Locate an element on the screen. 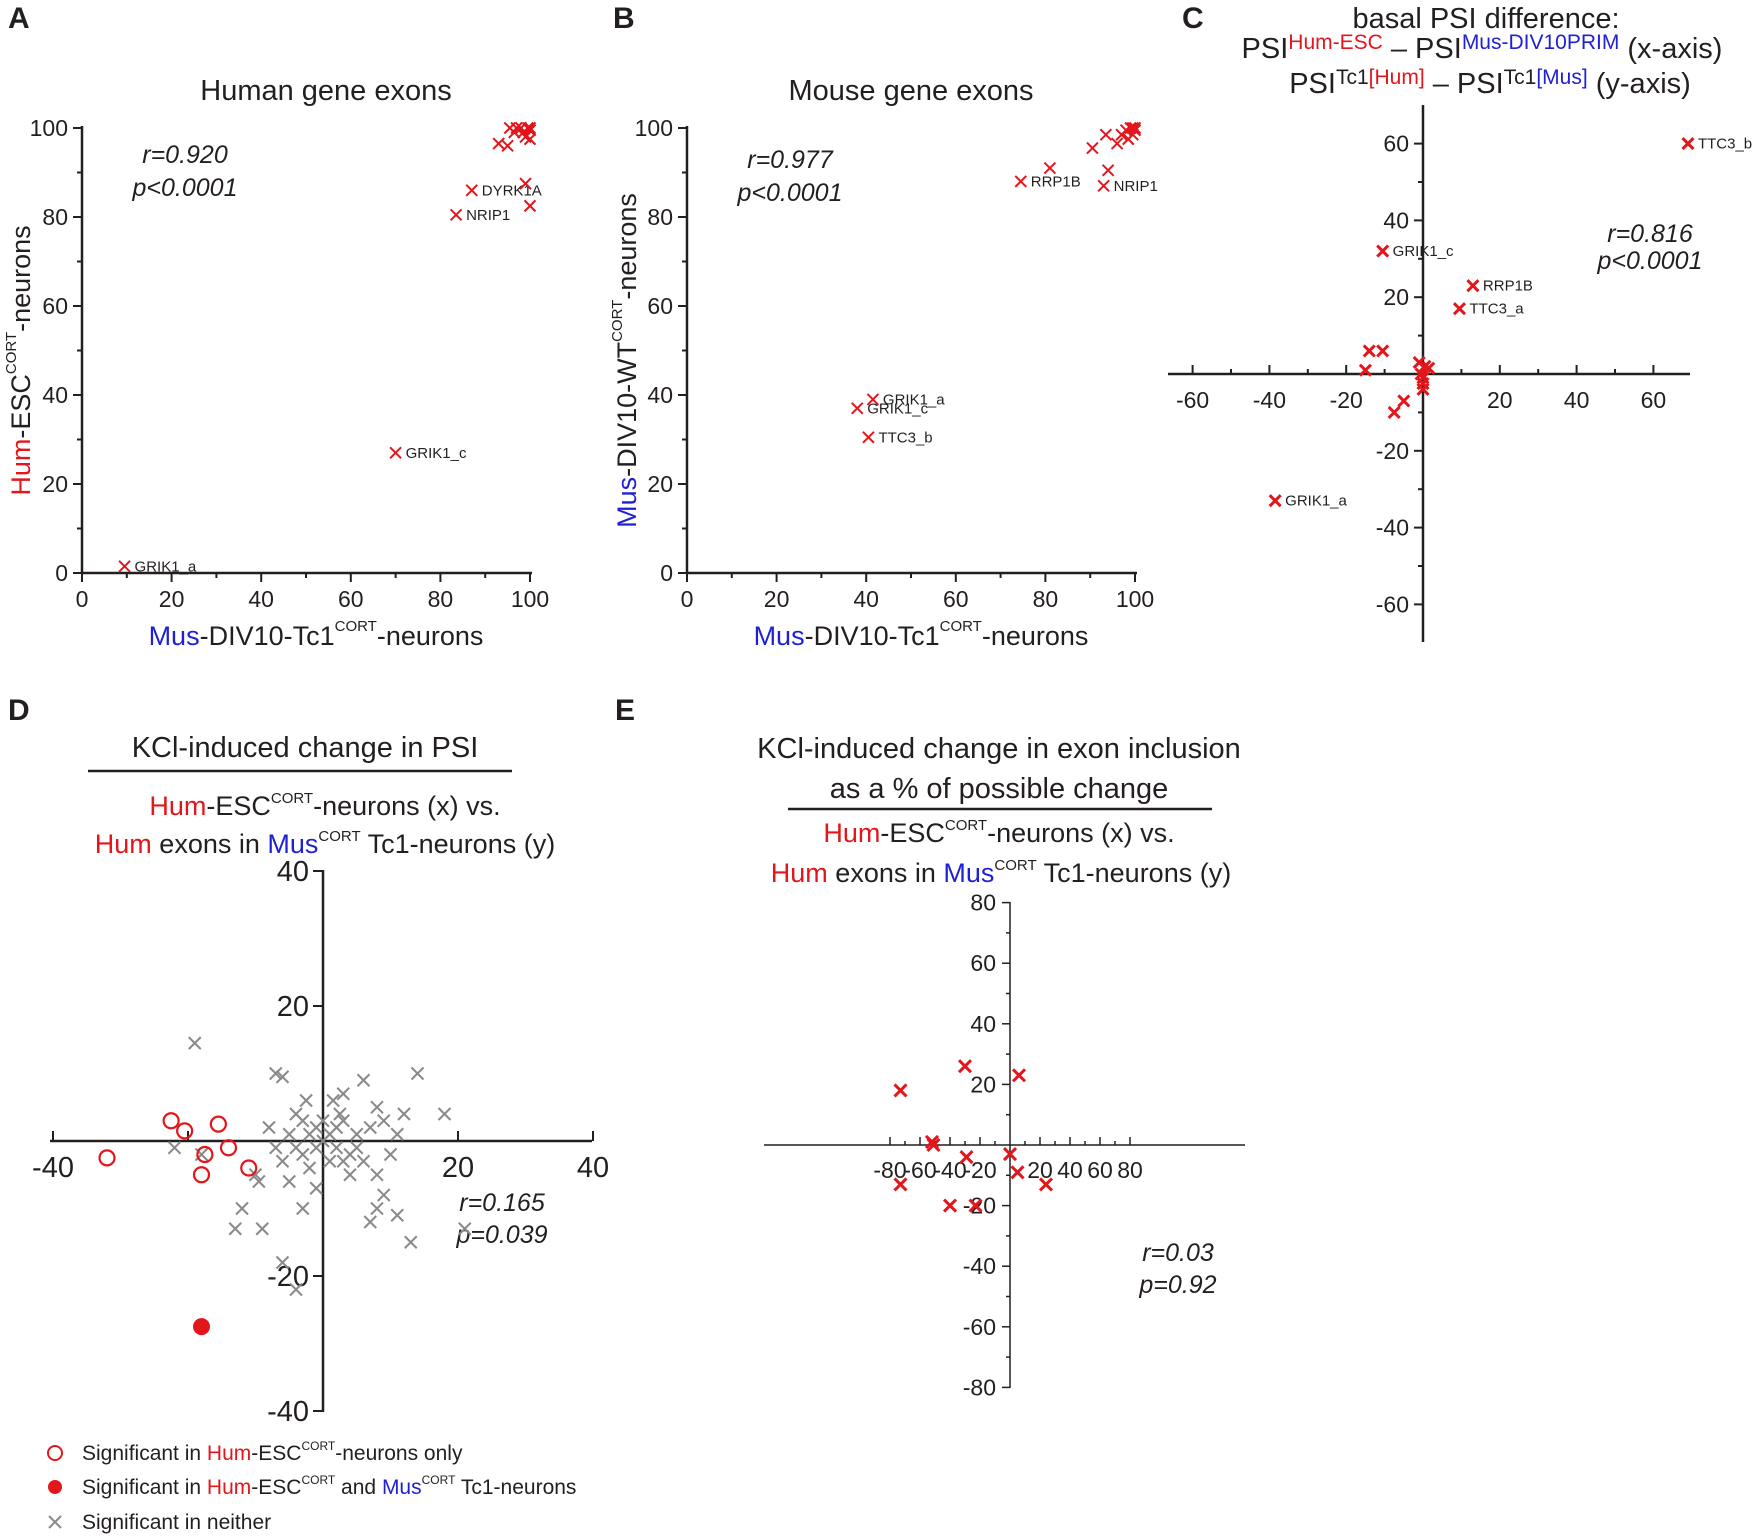 This screenshot has height=1536, width=1755. text-span: [Mus] is located at coordinates (1561, 77).